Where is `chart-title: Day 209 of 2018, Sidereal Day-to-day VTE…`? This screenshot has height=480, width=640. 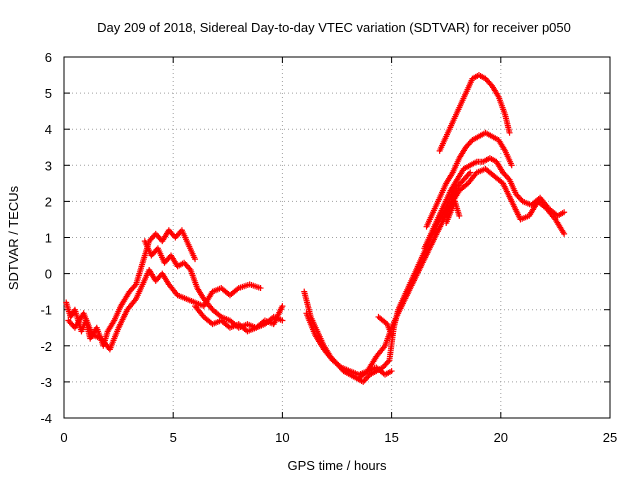
chart-title: Day 209 of 2018, Sidereal Day-to-day VTE… is located at coordinates (334, 27).